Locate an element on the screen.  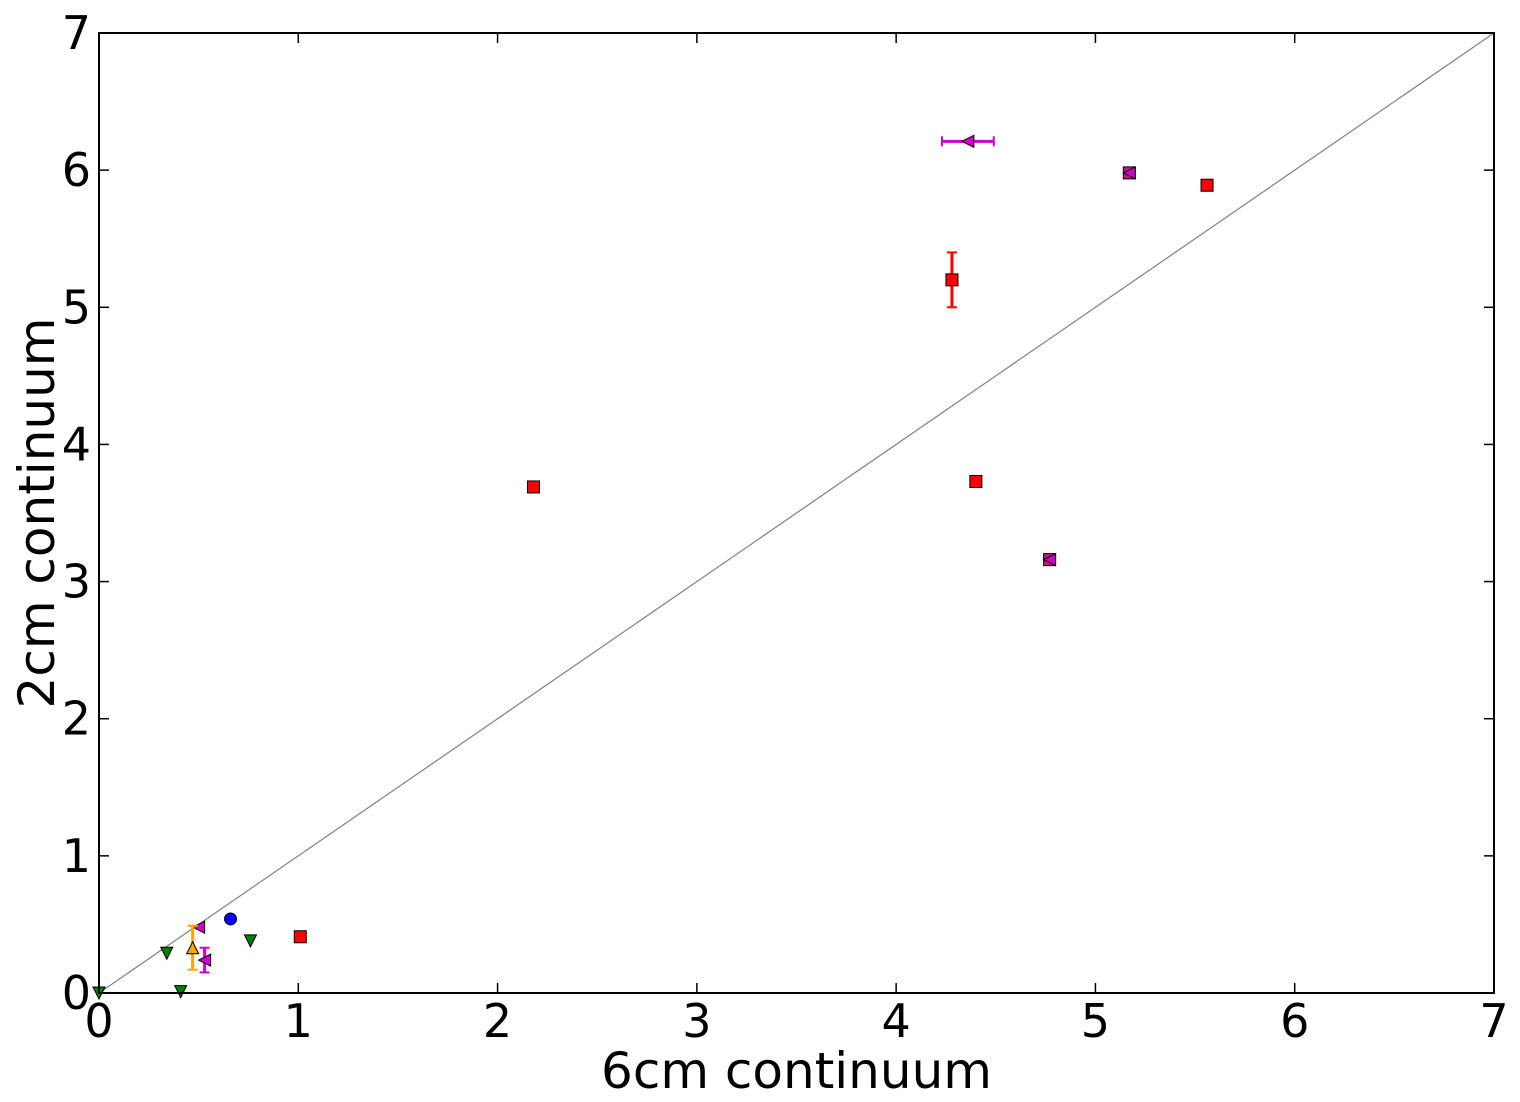
x-axis-label: 6cm continuum is located at coordinates (796, 1071).